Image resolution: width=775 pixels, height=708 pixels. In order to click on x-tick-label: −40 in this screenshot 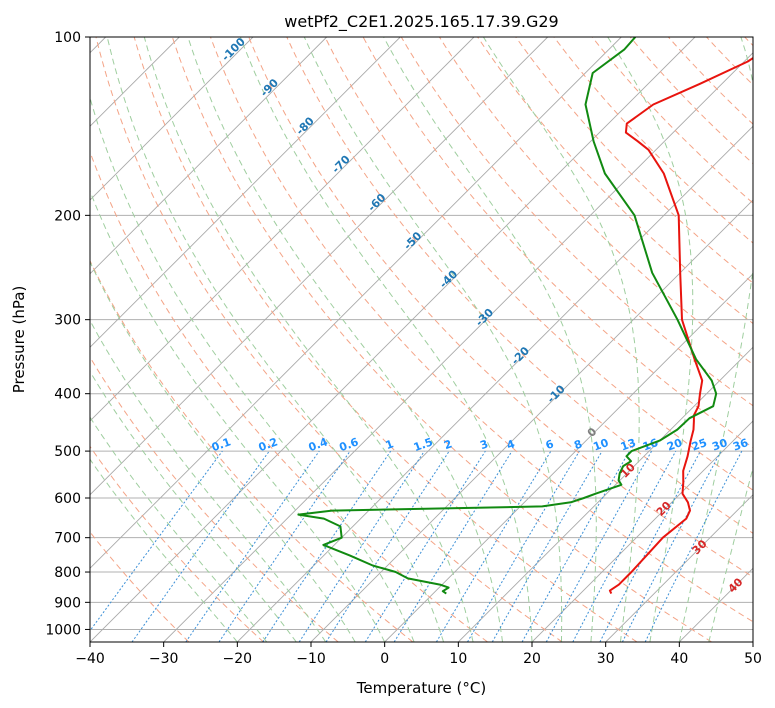, I will do `click(90, 659)`.